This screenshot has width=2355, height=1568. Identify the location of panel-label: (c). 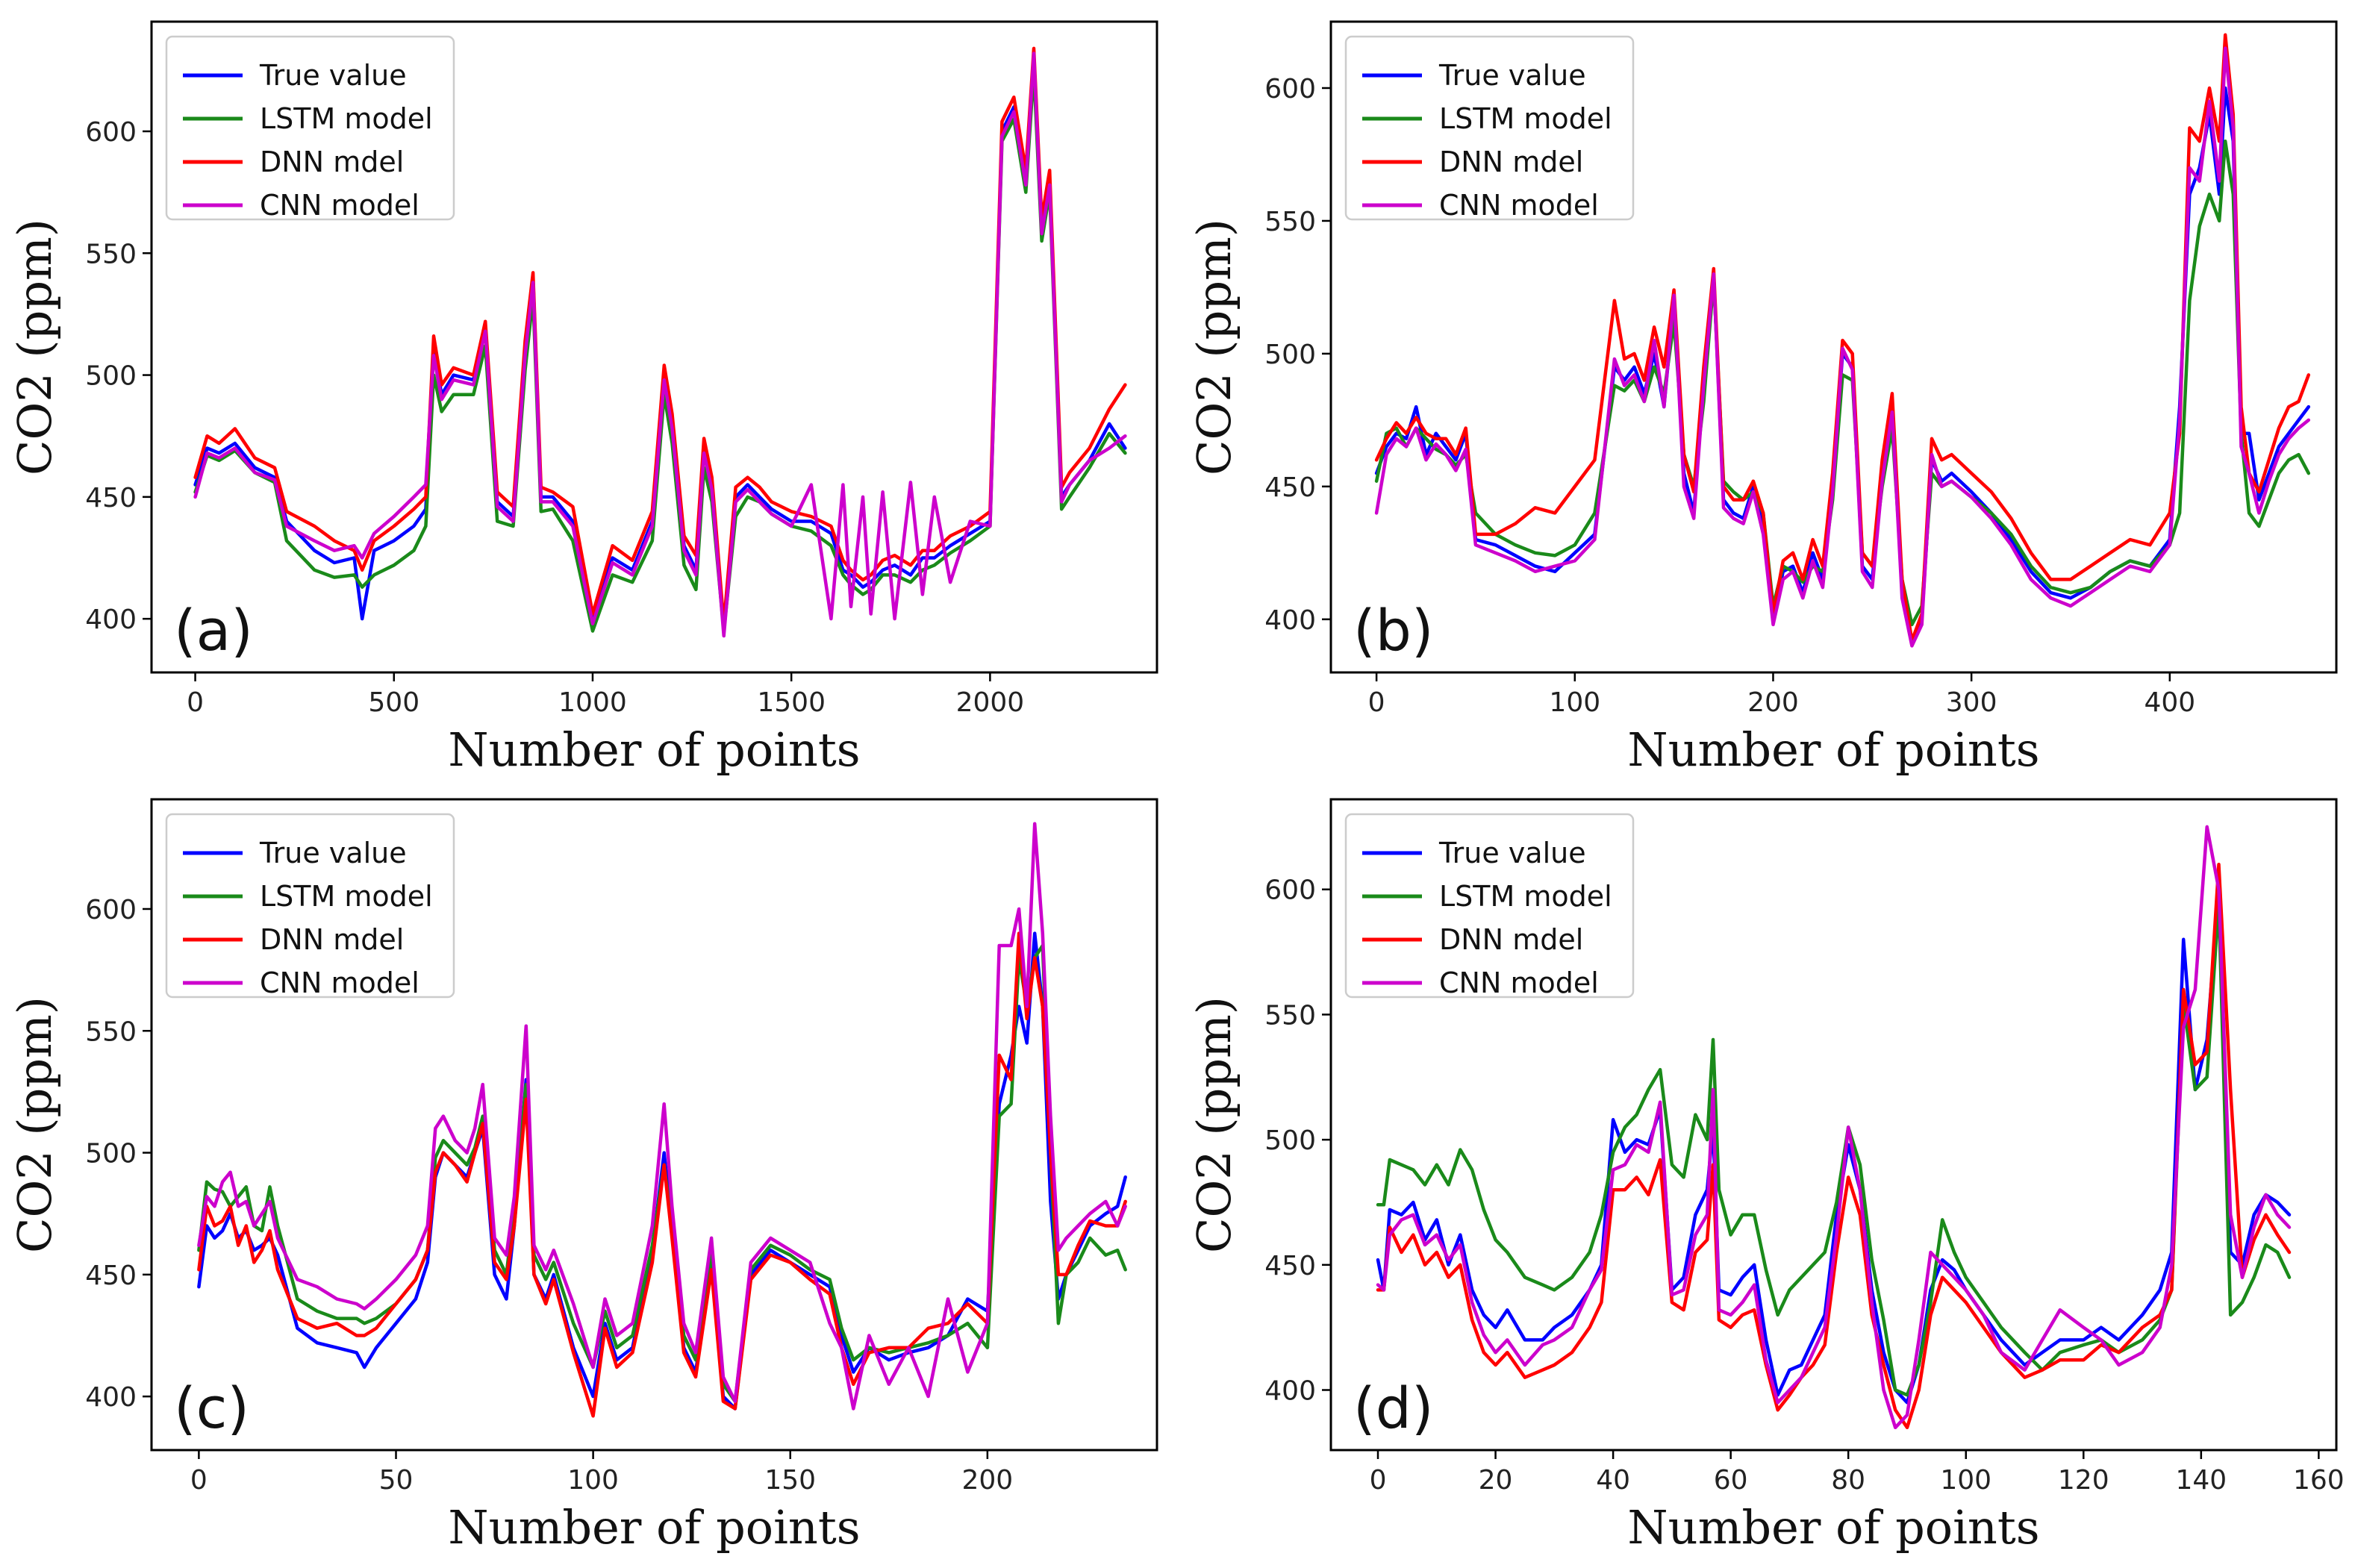
(211, 1408).